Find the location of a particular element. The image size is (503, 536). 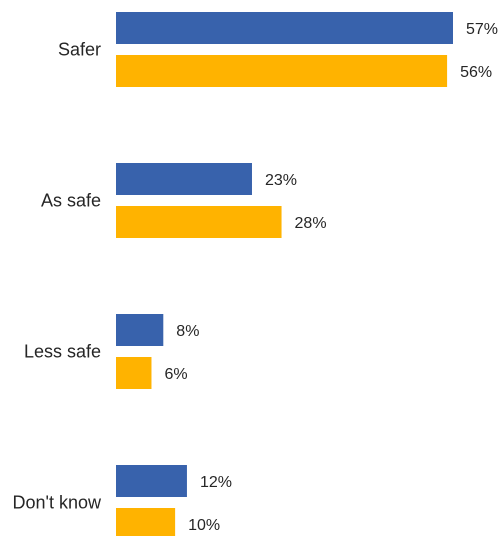

category-label: Less safe is located at coordinates (62, 352).